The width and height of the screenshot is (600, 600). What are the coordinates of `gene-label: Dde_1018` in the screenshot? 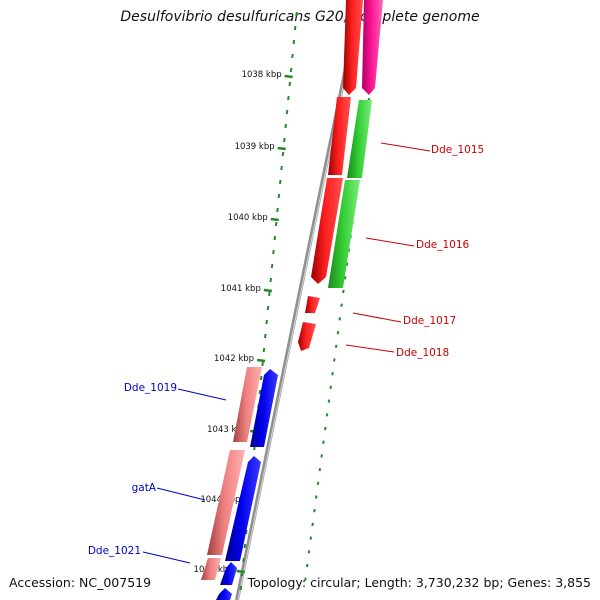 It's located at (422, 353).